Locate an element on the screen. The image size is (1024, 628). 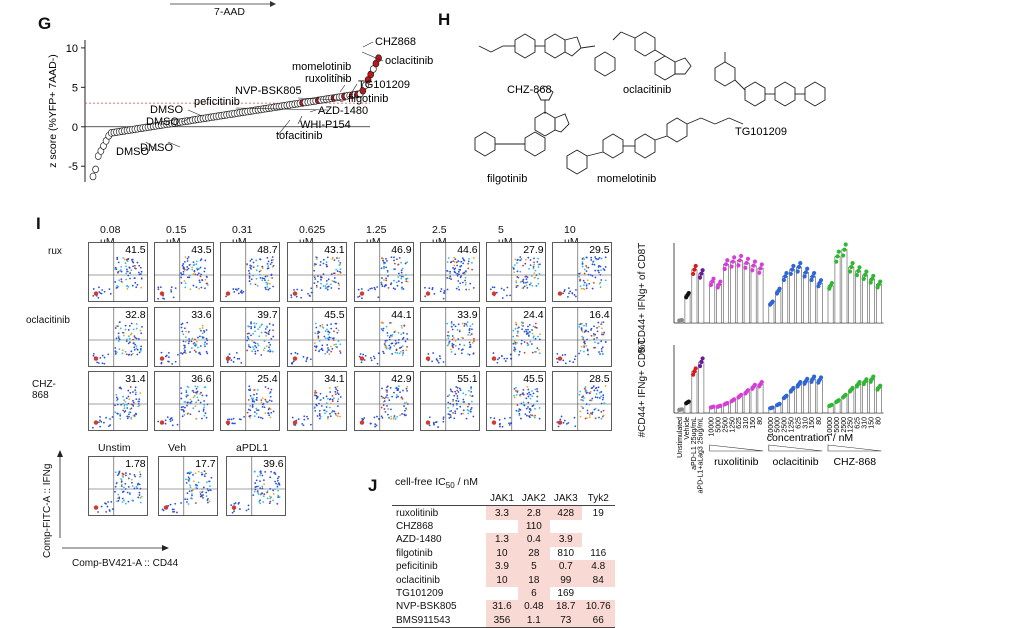
ic50-value: 0.4 is located at coordinates (533, 540).